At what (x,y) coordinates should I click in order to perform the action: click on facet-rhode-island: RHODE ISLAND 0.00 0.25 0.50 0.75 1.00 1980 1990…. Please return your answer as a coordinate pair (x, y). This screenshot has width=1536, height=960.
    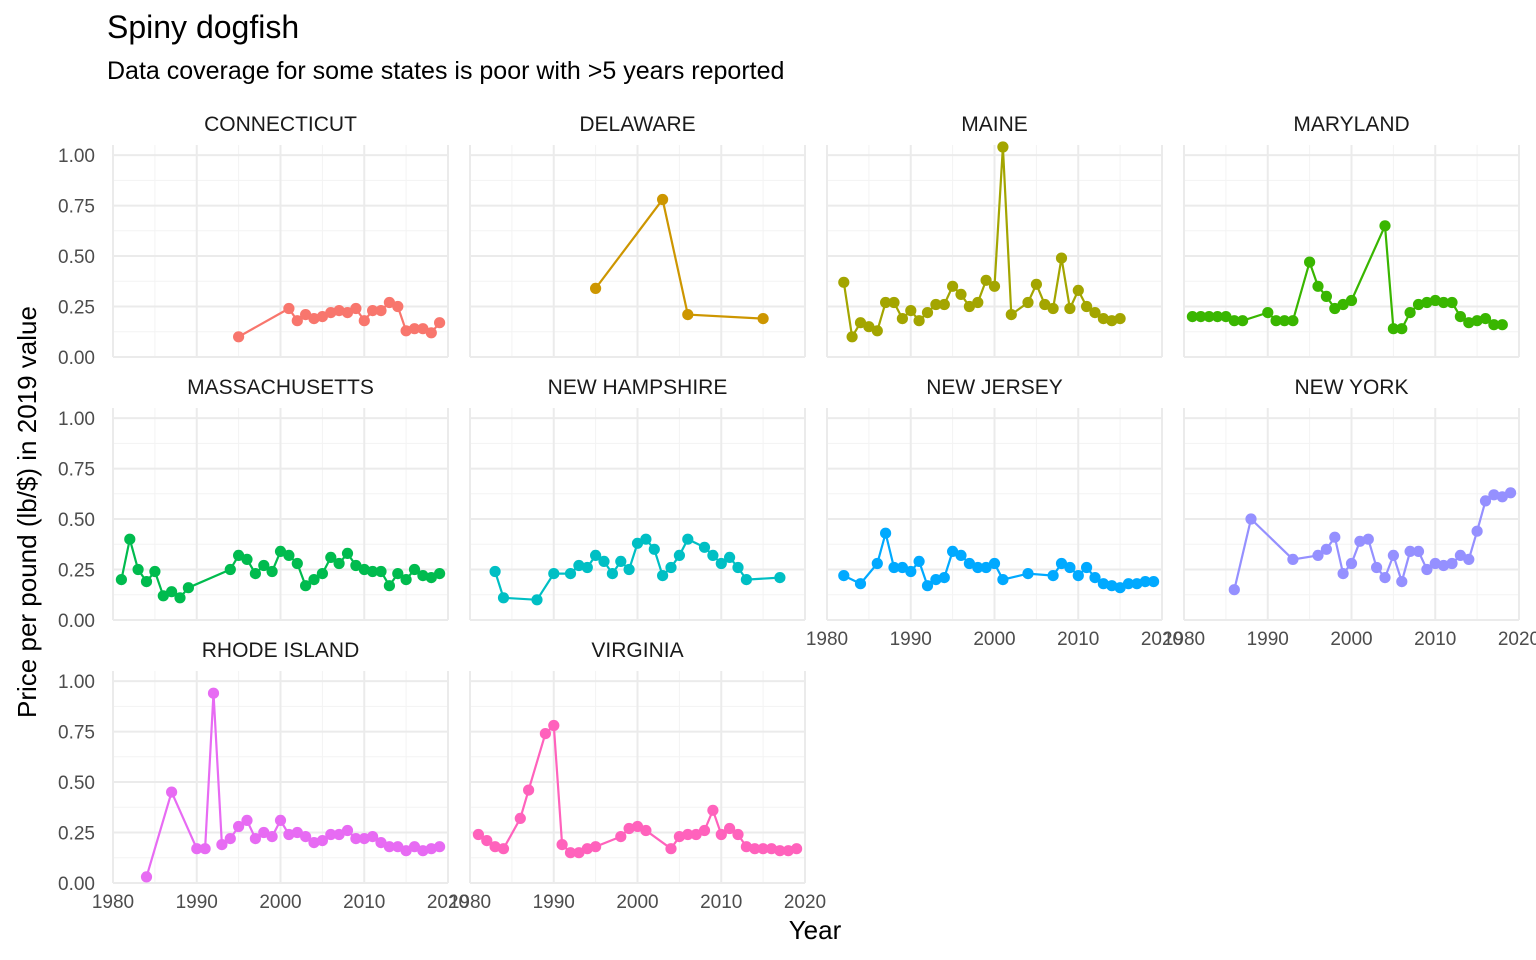
    Looking at the image, I should click on (263, 776).